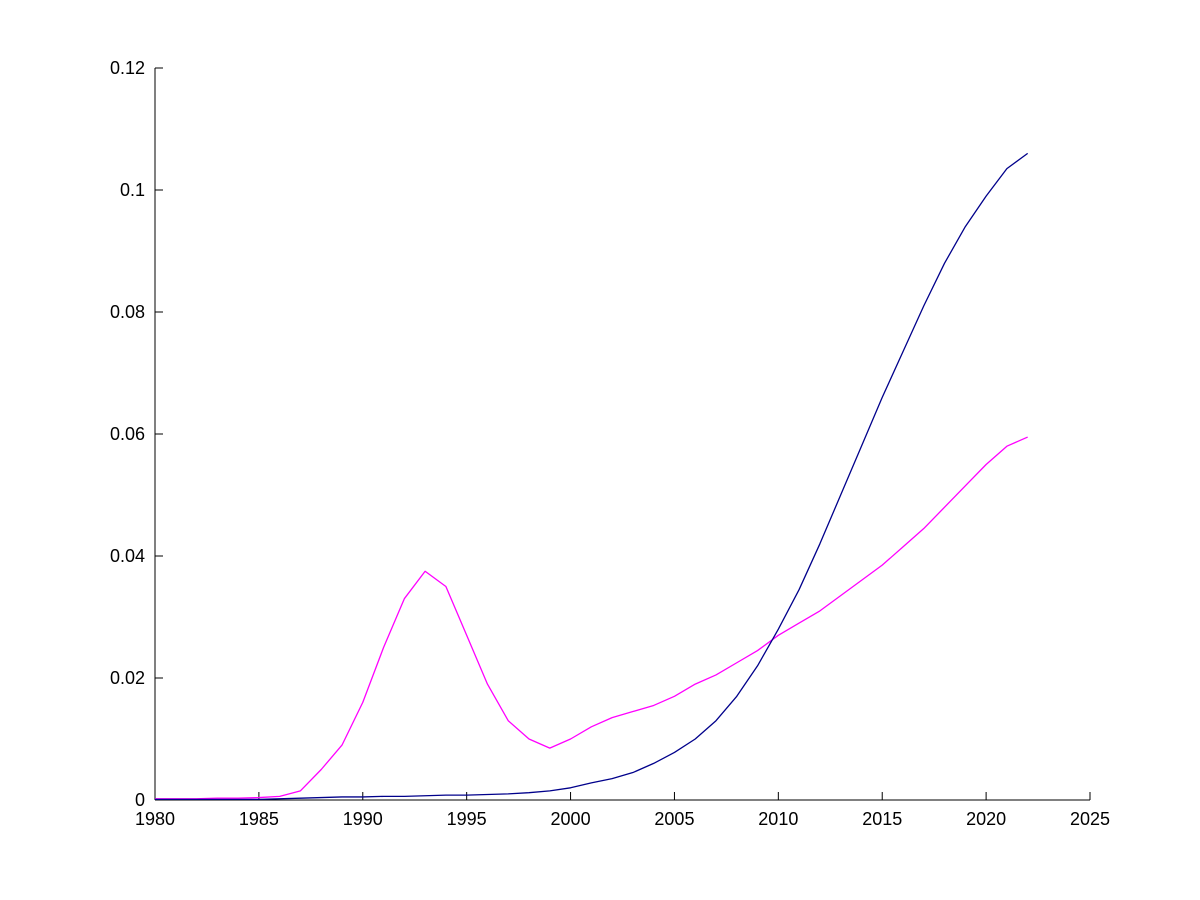 Image resolution: width=1200 pixels, height=900 pixels. What do you see at coordinates (127, 556) in the screenshot?
I see `y-tick-label: 0.04` at bounding box center [127, 556].